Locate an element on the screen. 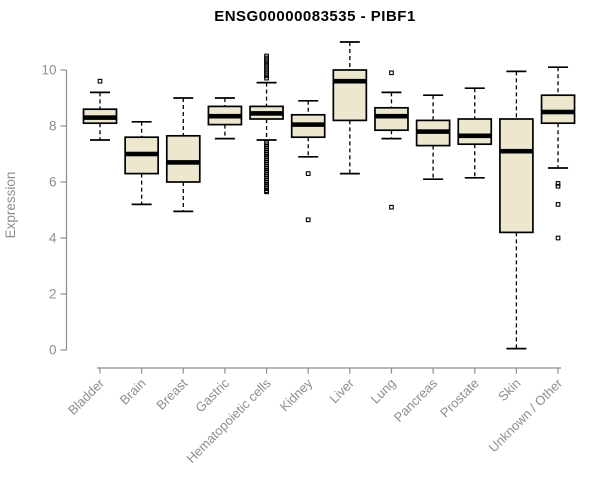 The image size is (600, 500). x-tick-label: Unknown / Other is located at coordinates (526, 415).